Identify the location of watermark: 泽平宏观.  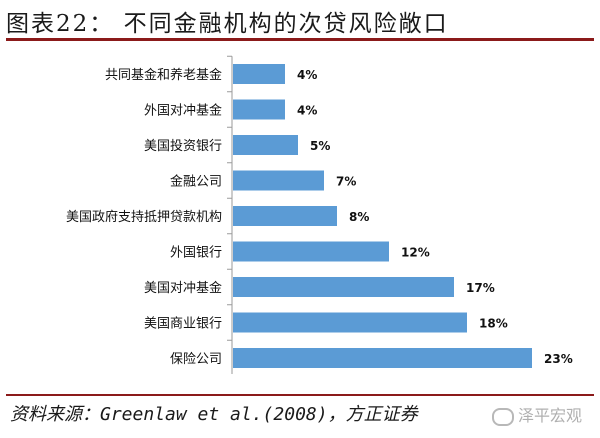
(536, 414).